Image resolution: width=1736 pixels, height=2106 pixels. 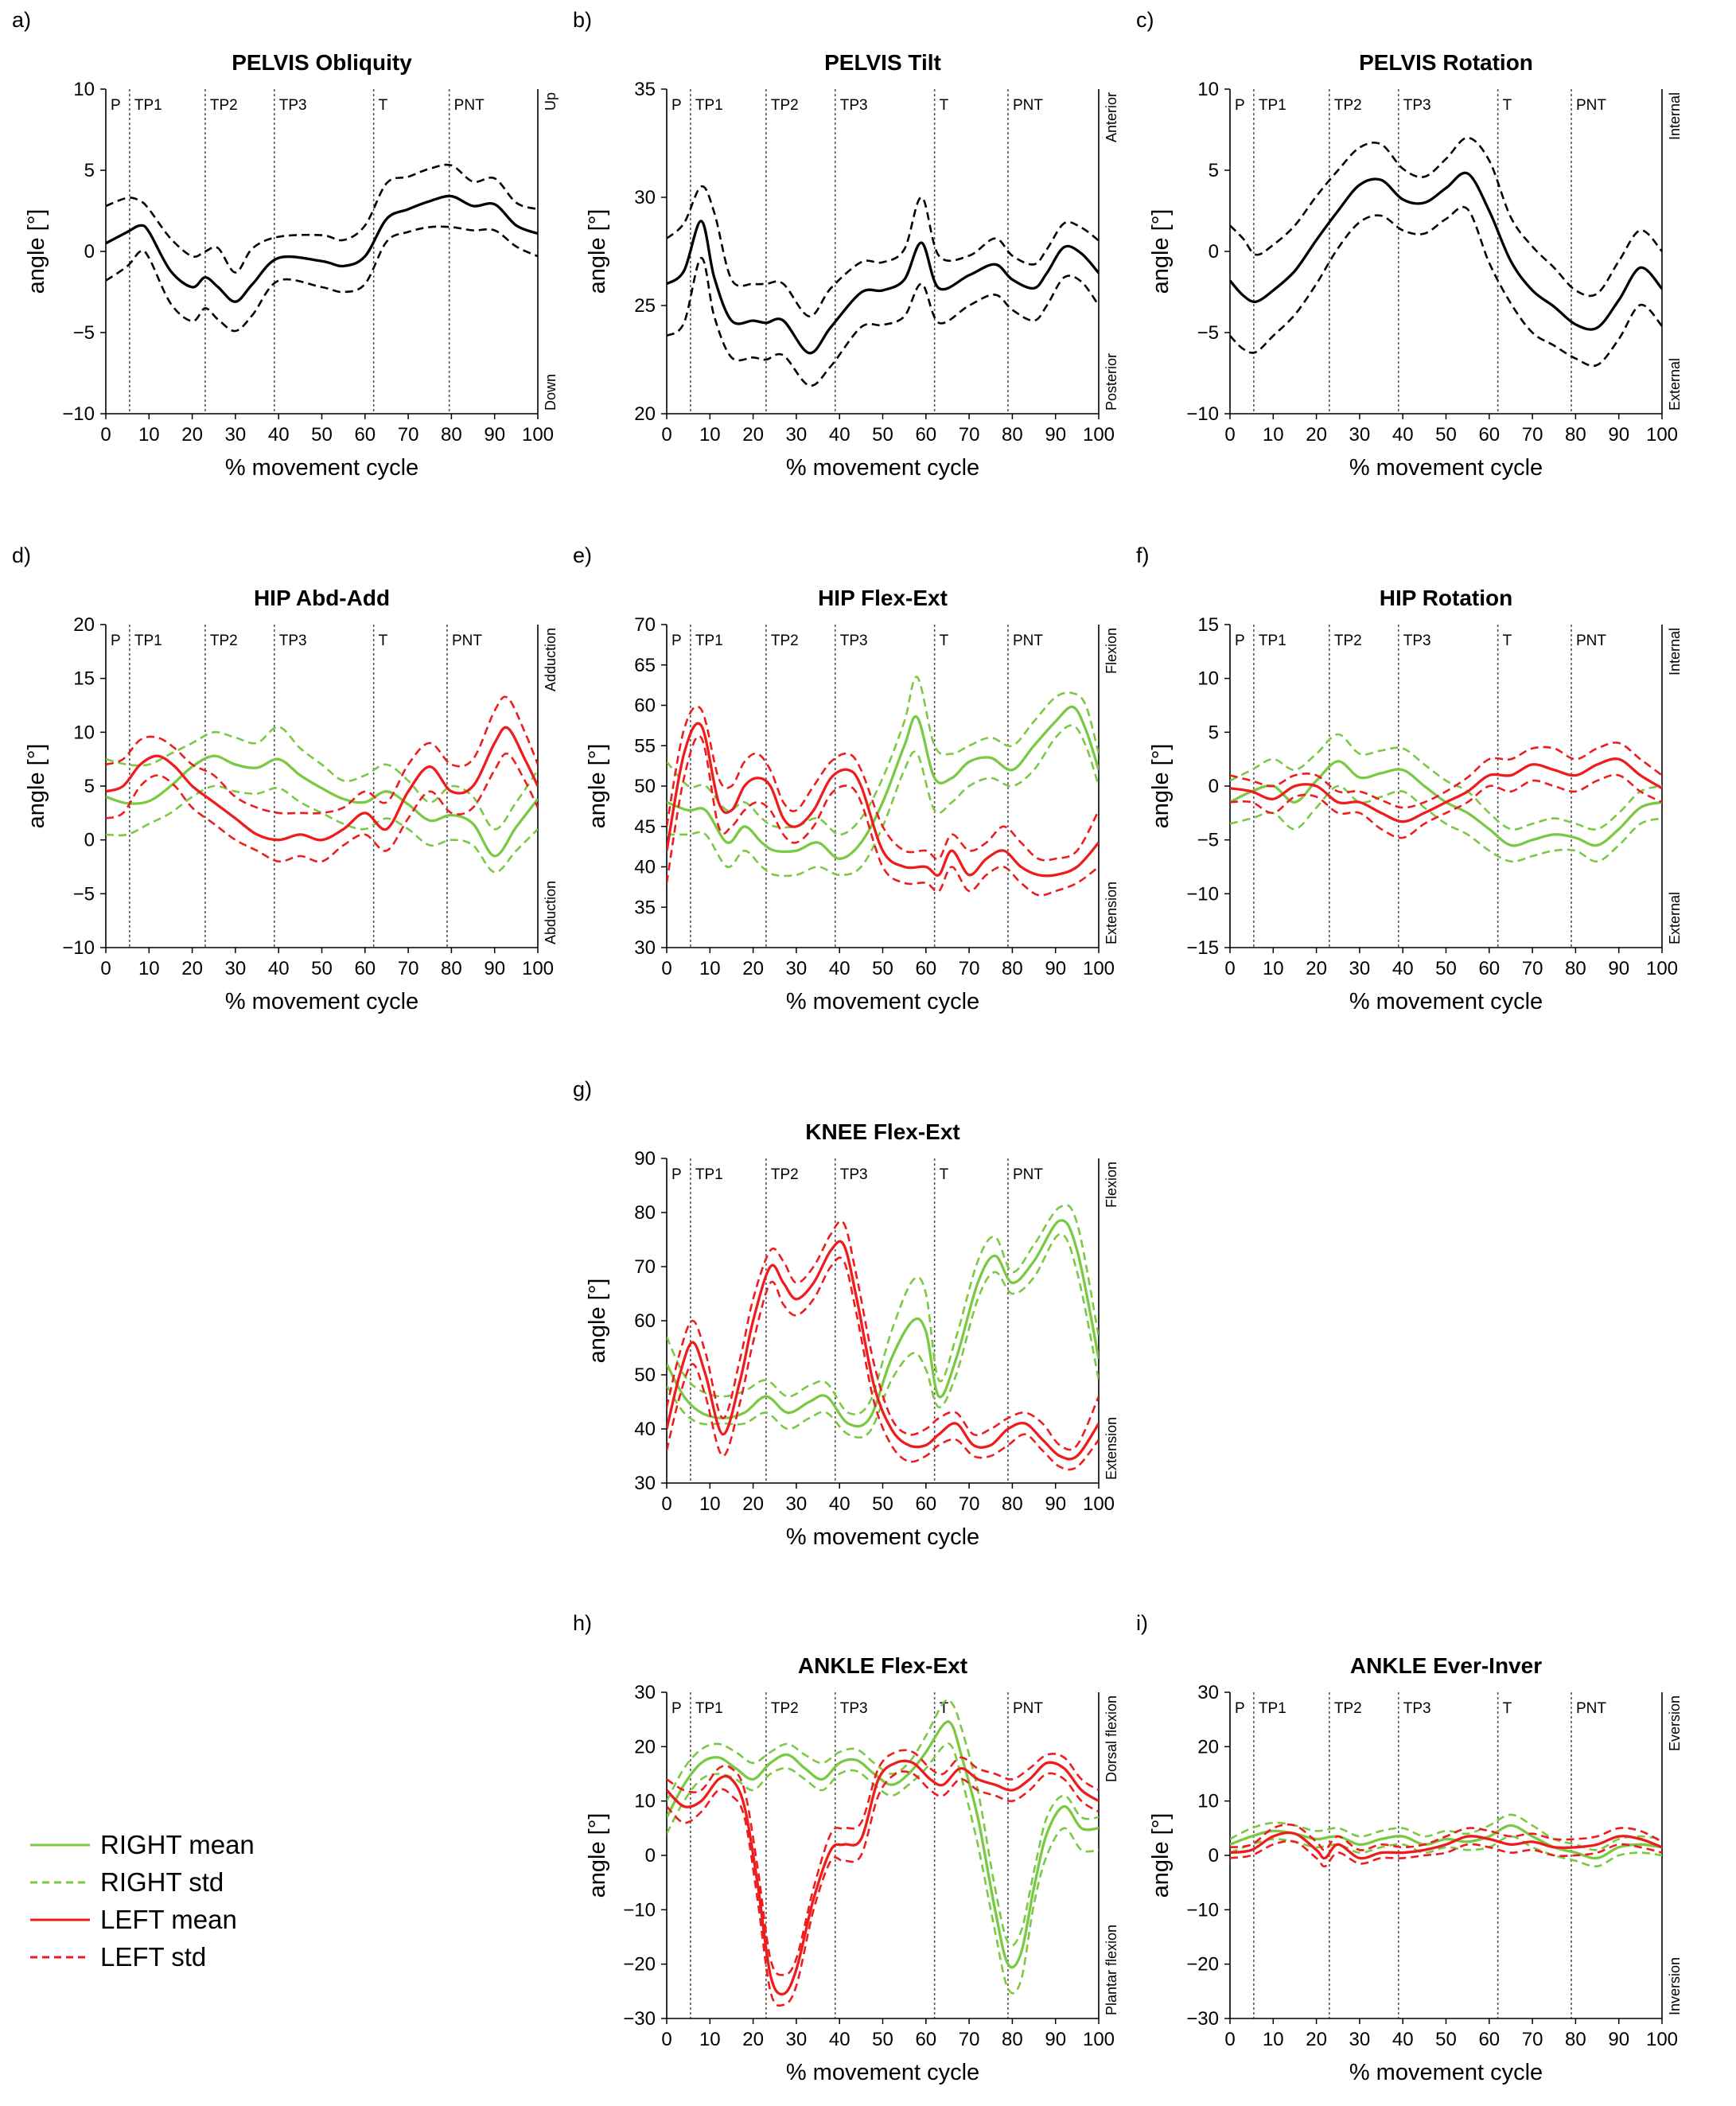 What do you see at coordinates (89, 170) in the screenshot?
I see `y-tick-label: 5` at bounding box center [89, 170].